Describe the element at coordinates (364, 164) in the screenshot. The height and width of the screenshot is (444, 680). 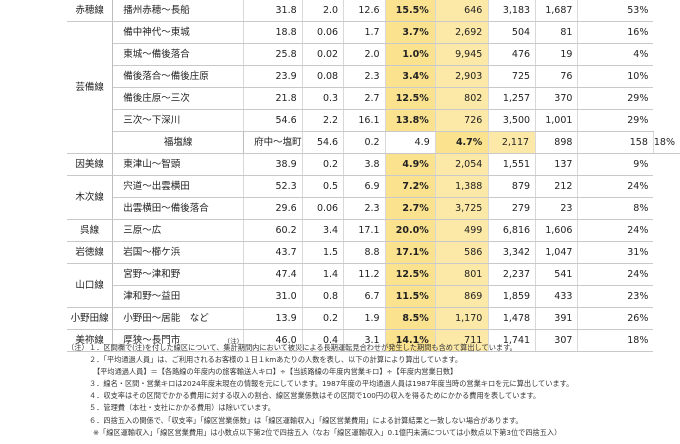
I see `value-cell-c3: 3.8` at that location.